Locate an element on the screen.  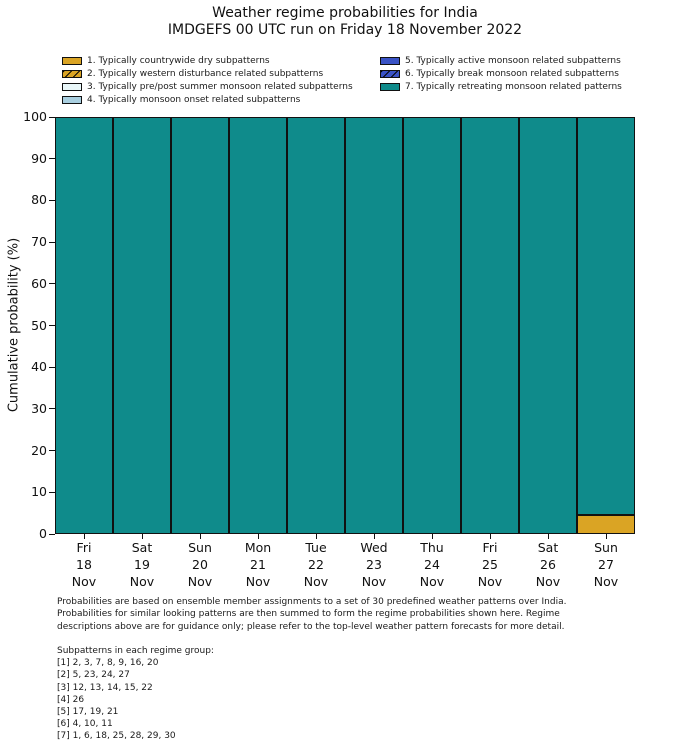
y-tick-label: 60 is located at coordinates (39, 283).